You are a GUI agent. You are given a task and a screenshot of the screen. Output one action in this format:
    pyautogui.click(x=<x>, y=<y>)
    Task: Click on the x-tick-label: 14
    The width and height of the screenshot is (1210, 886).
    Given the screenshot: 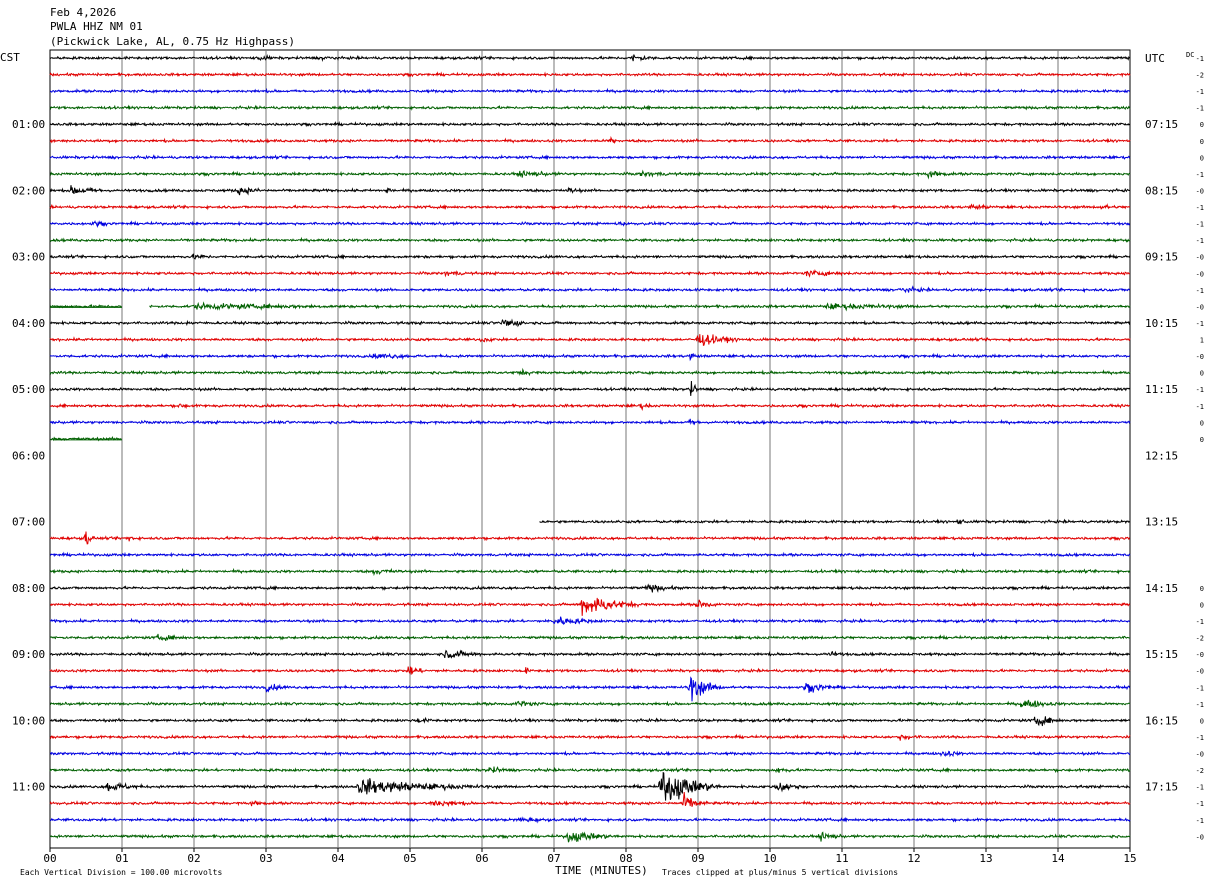 What is the action you would take?
    pyautogui.click(x=1058, y=858)
    